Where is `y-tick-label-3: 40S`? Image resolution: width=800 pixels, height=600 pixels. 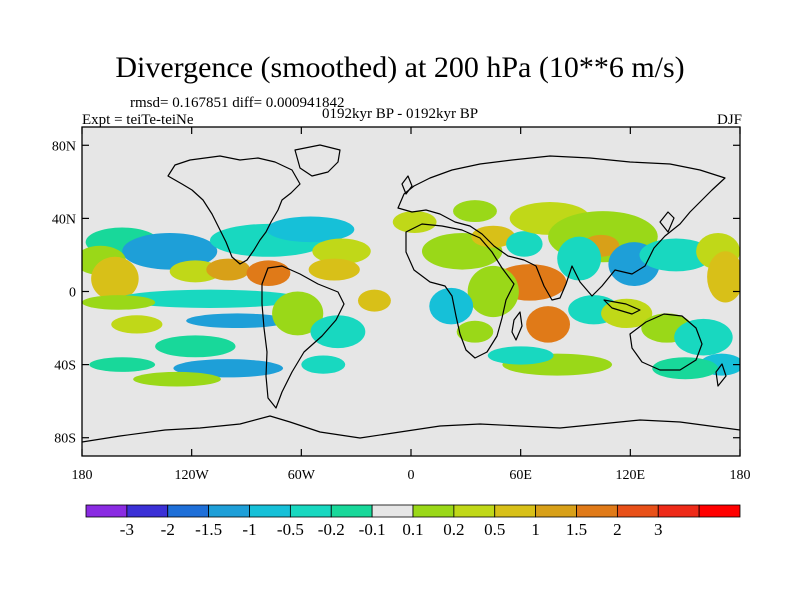
y-tick-label-3: 40S is located at coordinates (65, 366).